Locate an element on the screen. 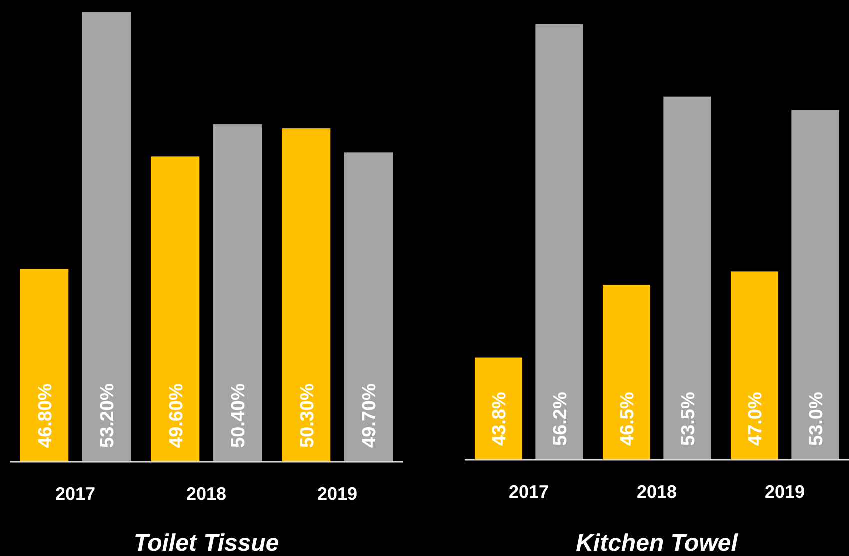 The image size is (849, 556). data-label: 46.5% is located at coordinates (628, 419).